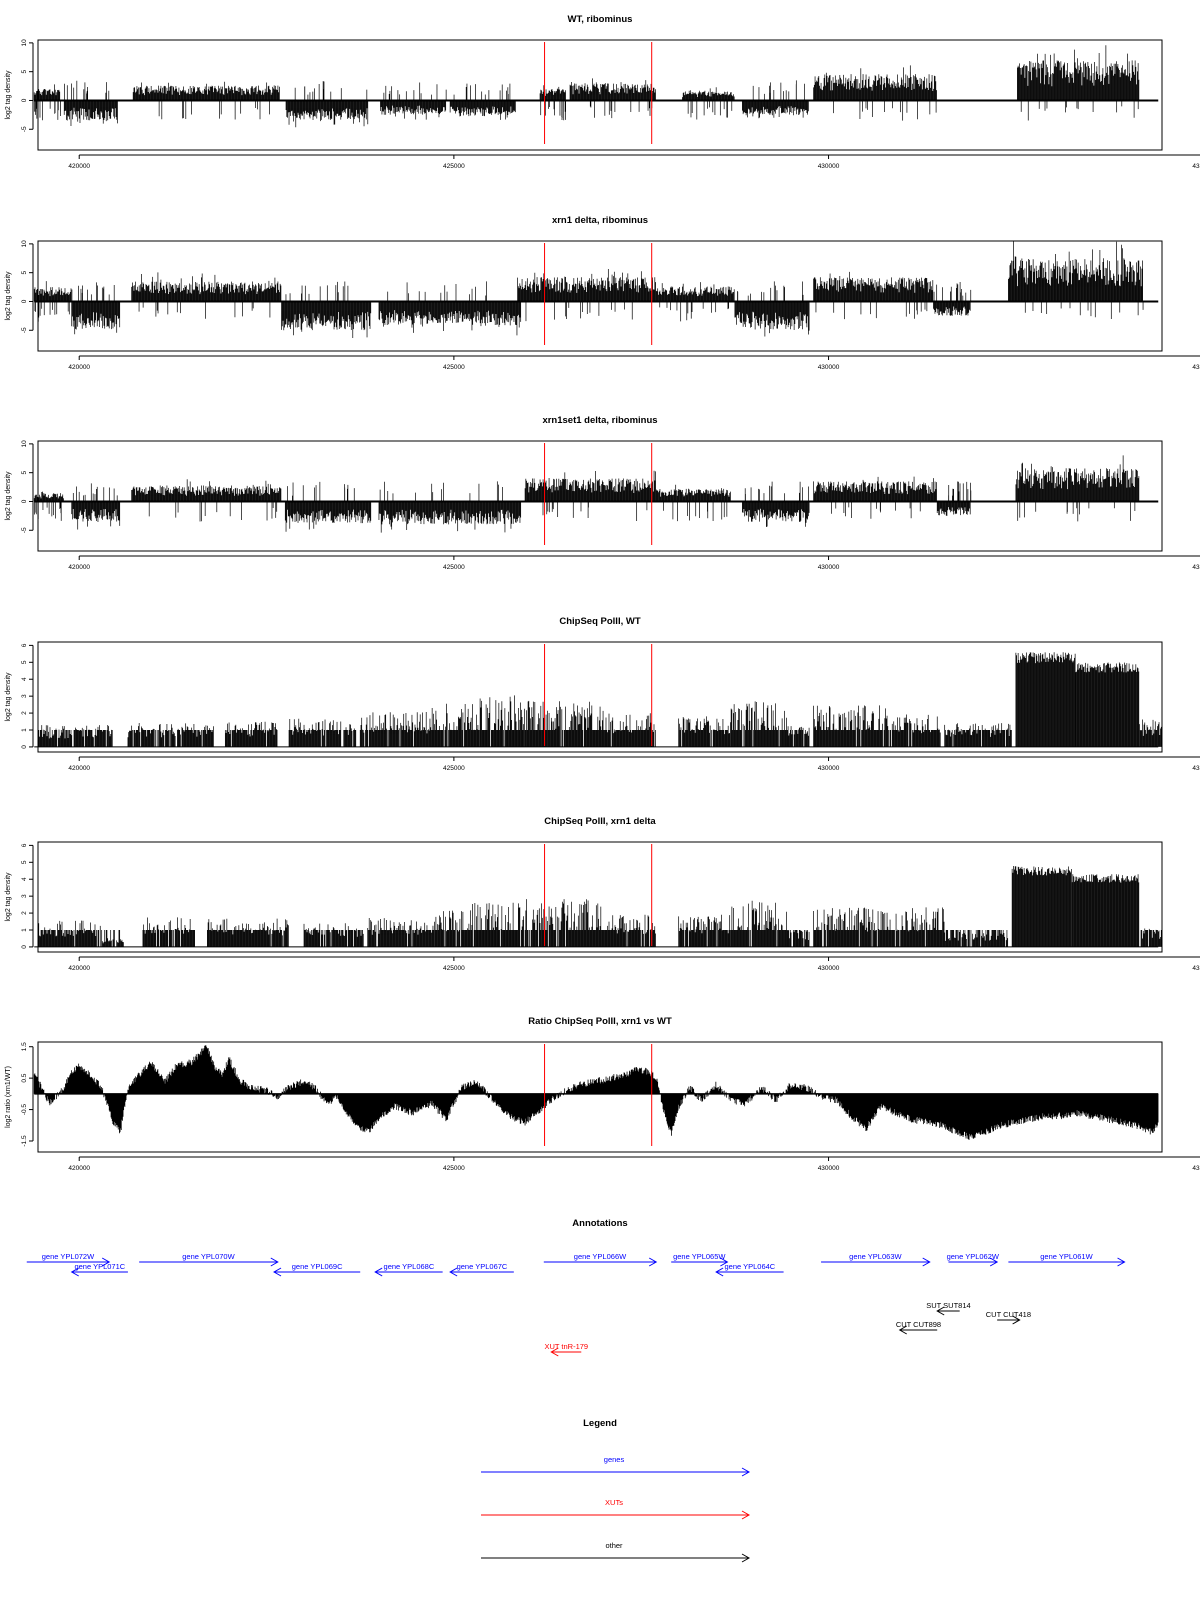 The width and height of the screenshot is (1200, 1600). What do you see at coordinates (749, 1269) in the screenshot?
I see `annotation-feature: gene YPL064C` at bounding box center [749, 1269].